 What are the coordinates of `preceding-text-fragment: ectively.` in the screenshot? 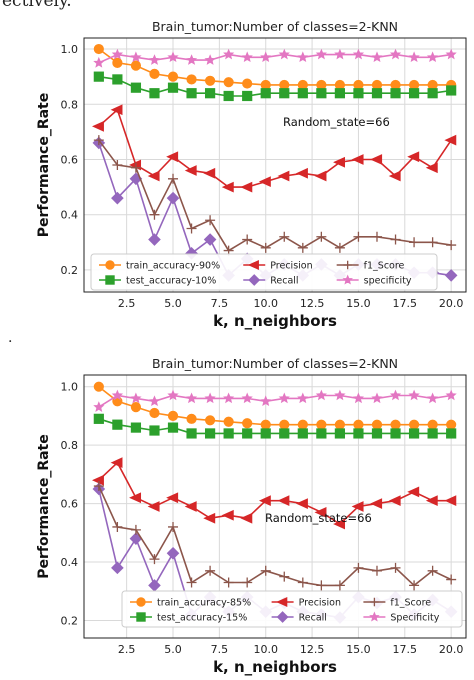 It's located at (37, 5).